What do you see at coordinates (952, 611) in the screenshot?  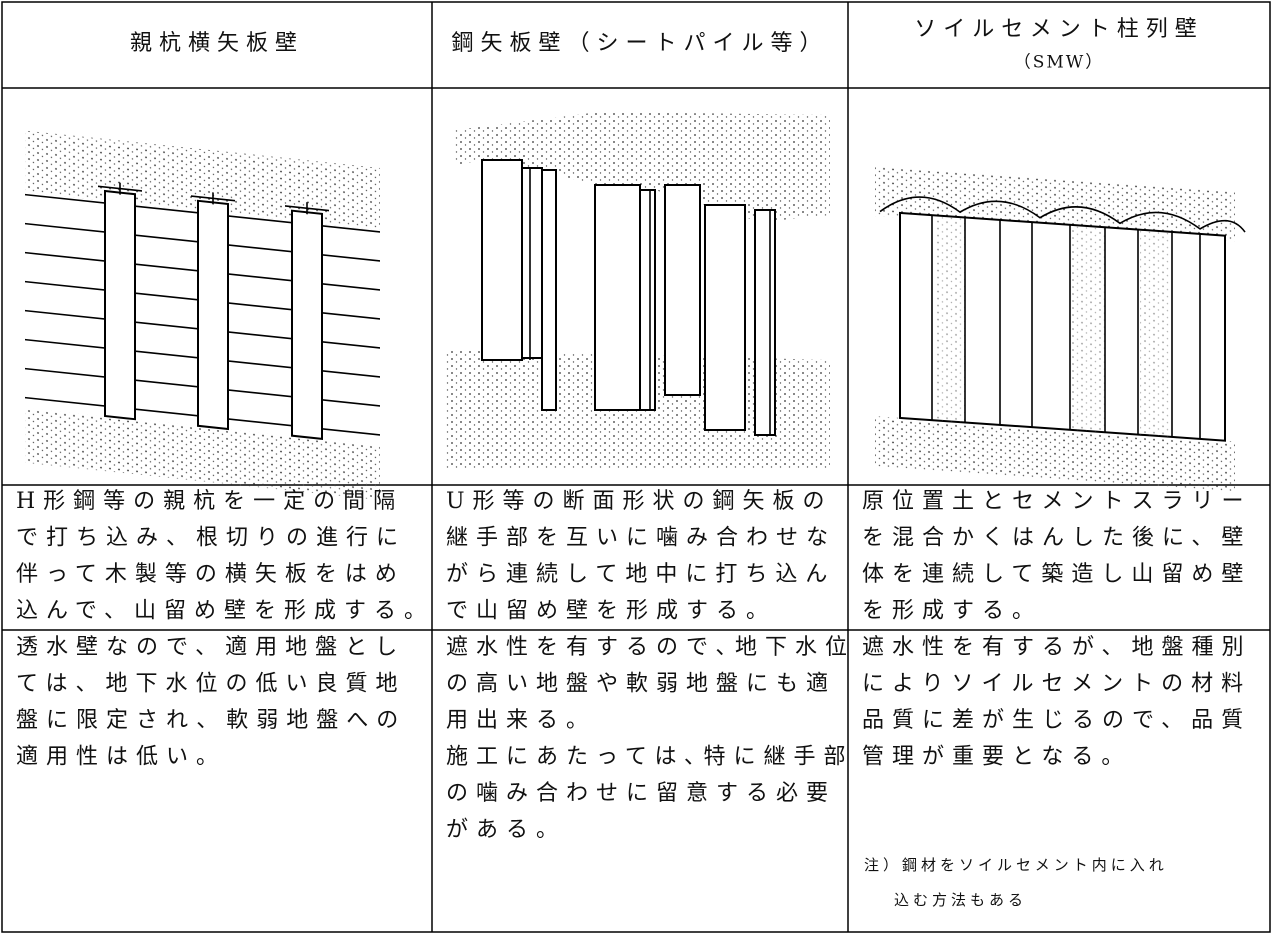 I see `description-text: を形成する。` at bounding box center [952, 611].